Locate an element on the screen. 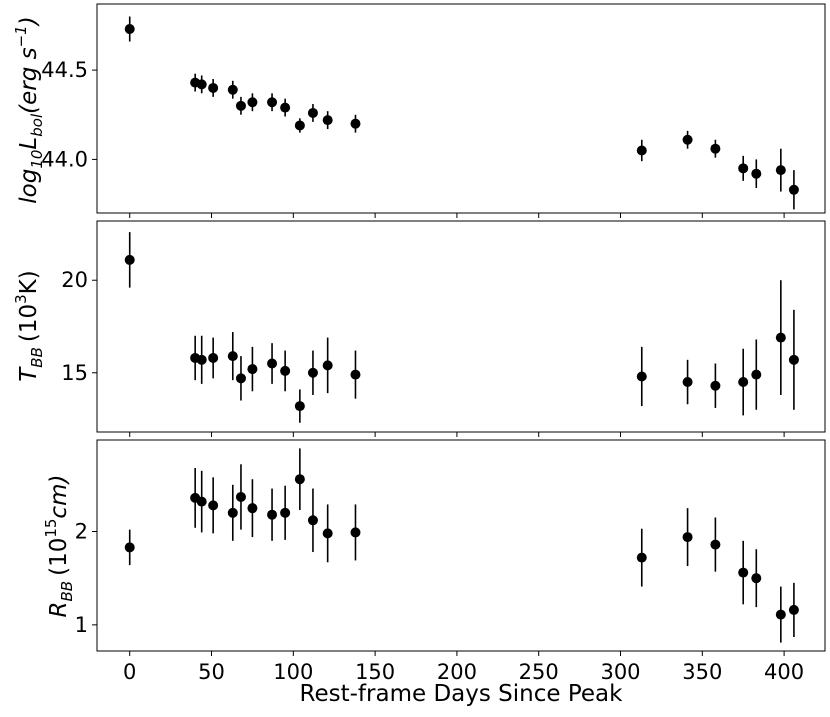 Image resolution: width=830 pixels, height=717 pixels. y-tick-label: 1 is located at coordinates (81, 625).